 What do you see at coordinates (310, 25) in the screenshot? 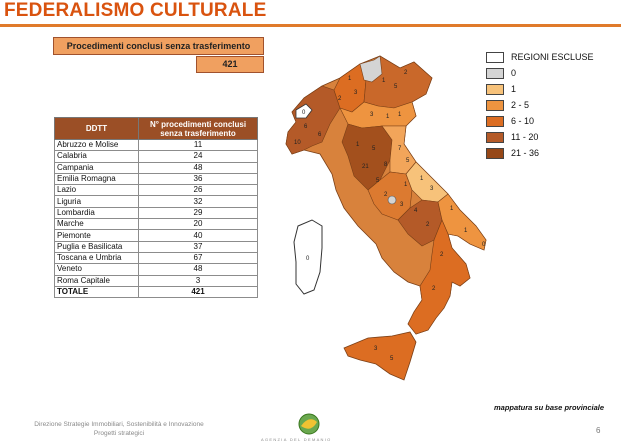
I see `title-rule` at bounding box center [310, 25].